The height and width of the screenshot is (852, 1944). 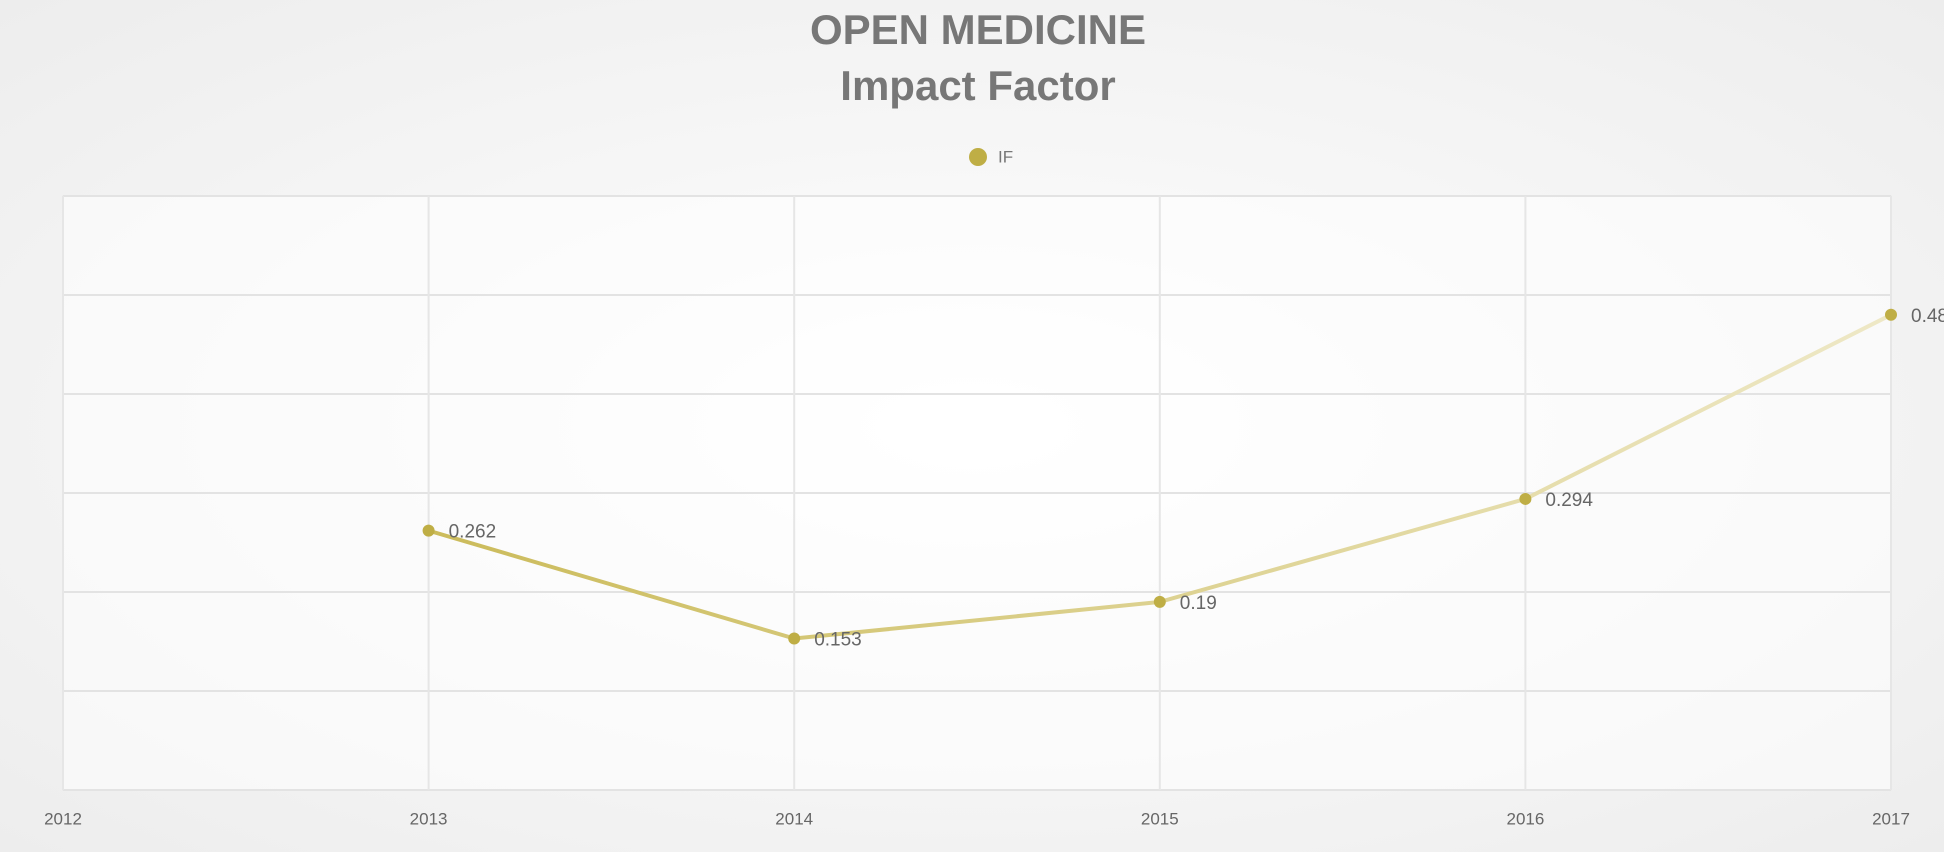 I want to click on data-label: 0.262, so click(x=473, y=532).